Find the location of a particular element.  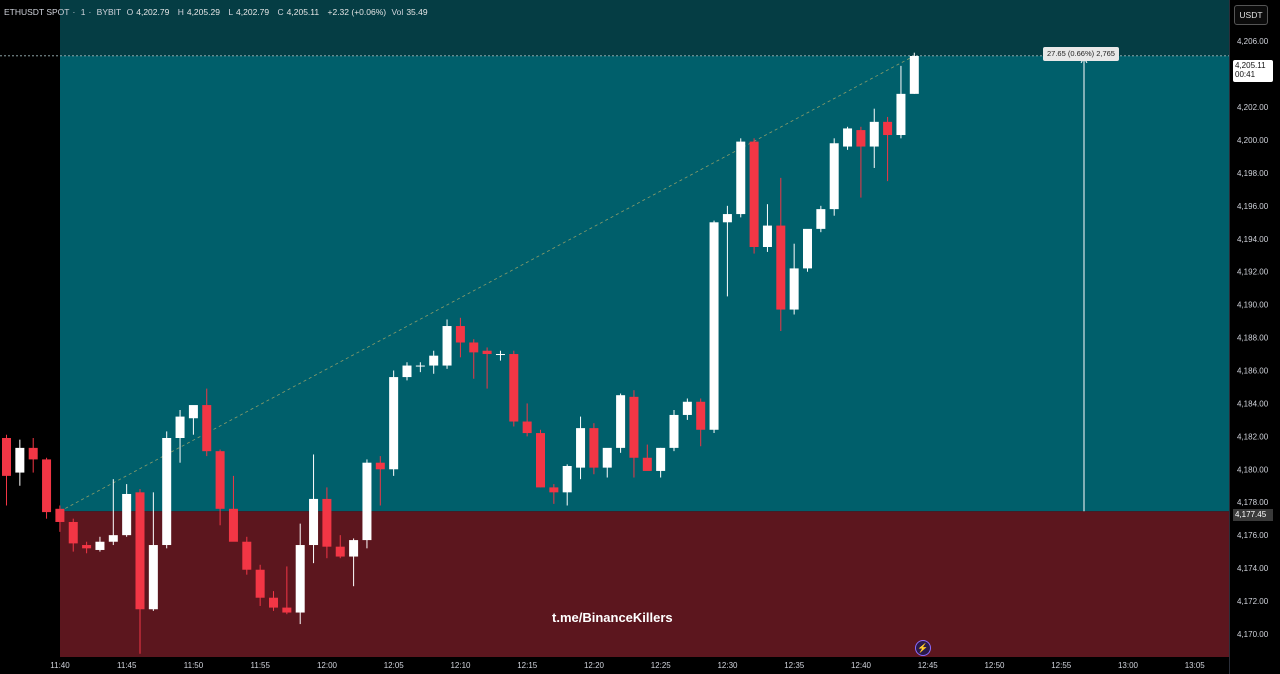

time-tick-label: 12:50 is located at coordinates (994, 665).